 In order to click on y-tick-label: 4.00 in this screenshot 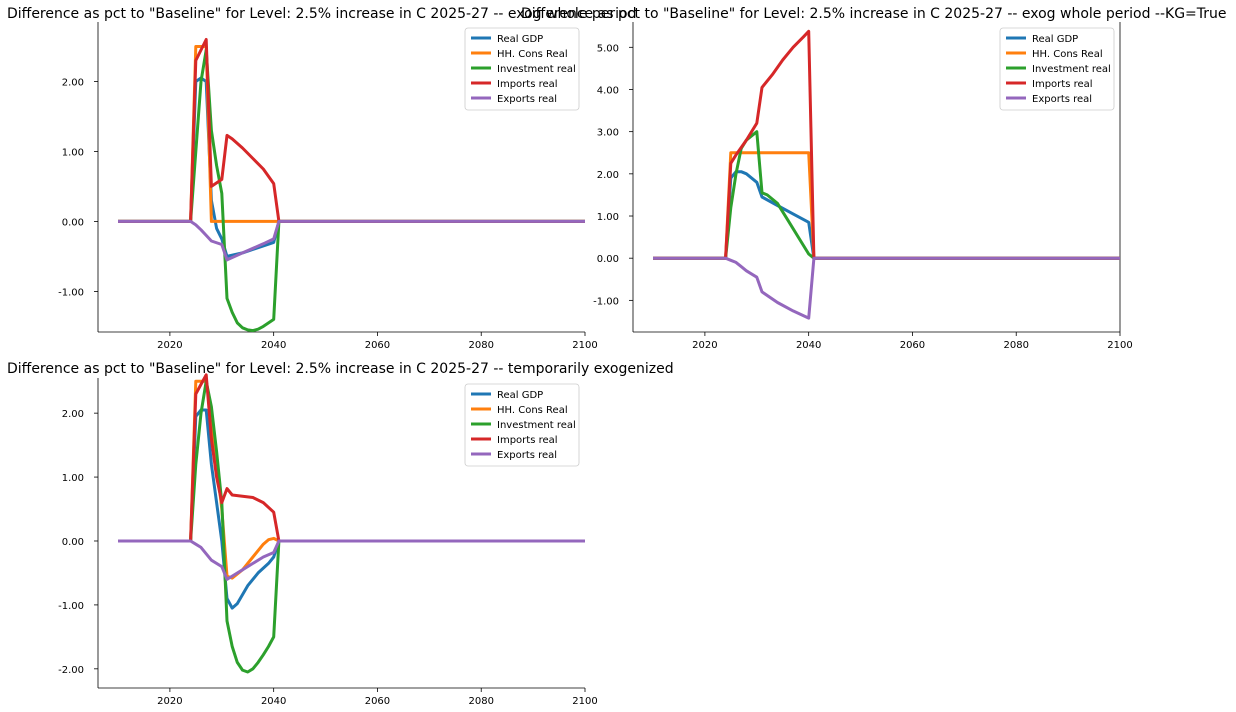, I will do `click(608, 90)`.